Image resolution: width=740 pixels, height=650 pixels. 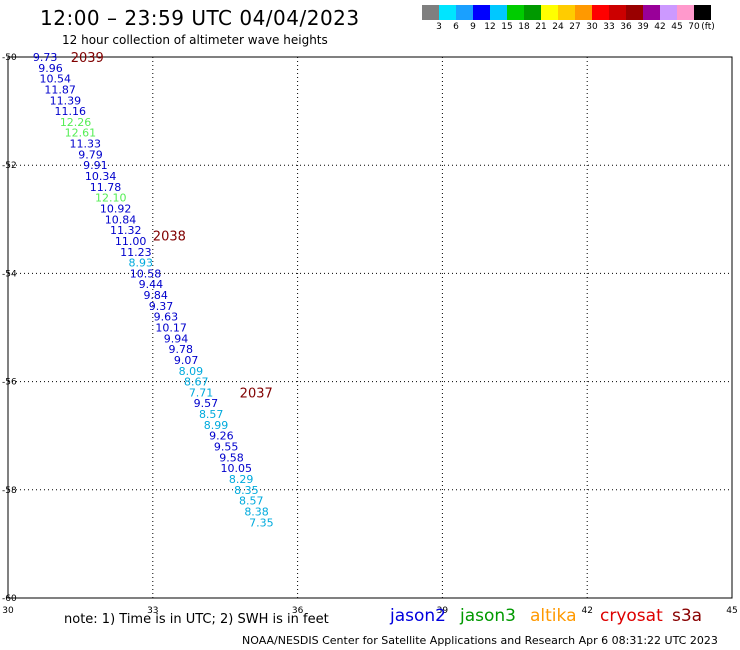 I want to click on legend-label: 15, so click(x=507, y=27).